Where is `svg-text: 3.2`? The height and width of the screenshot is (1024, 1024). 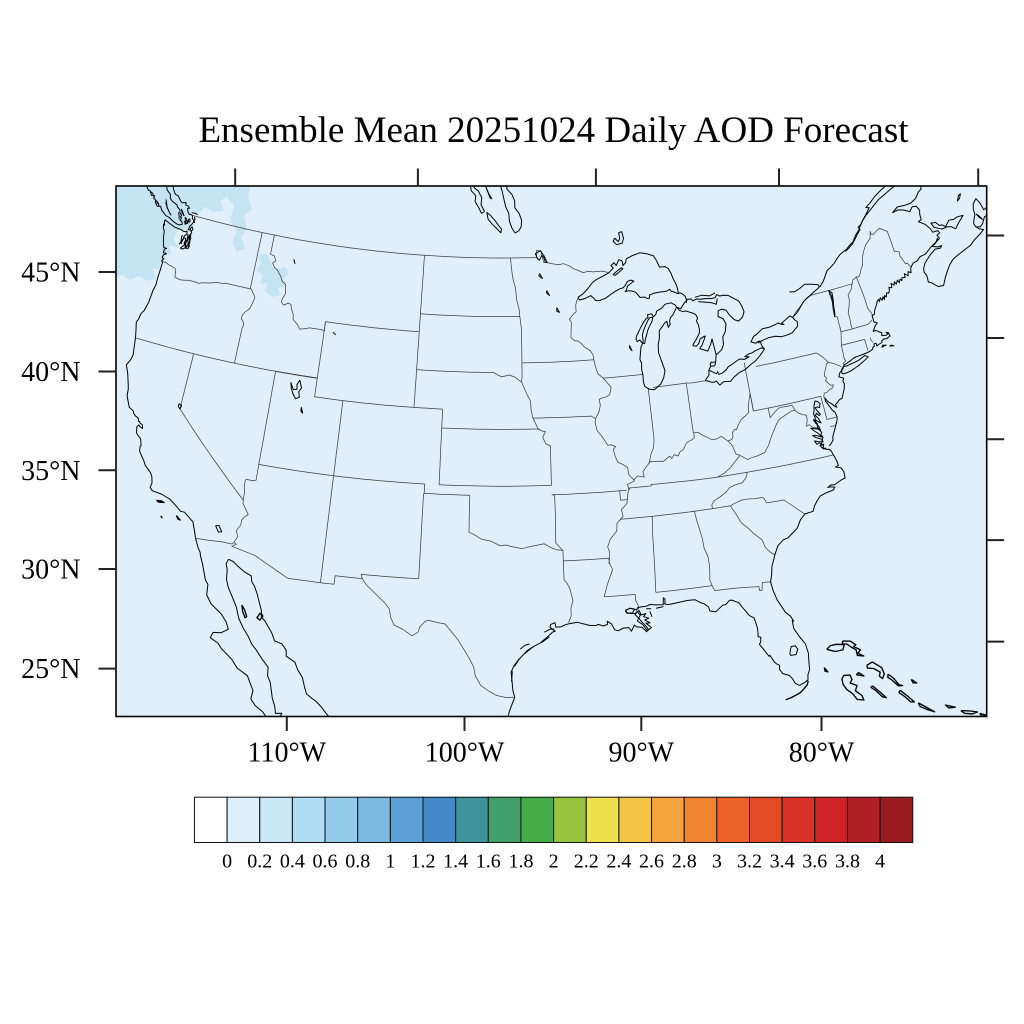 svg-text: 3.2 is located at coordinates (749, 862).